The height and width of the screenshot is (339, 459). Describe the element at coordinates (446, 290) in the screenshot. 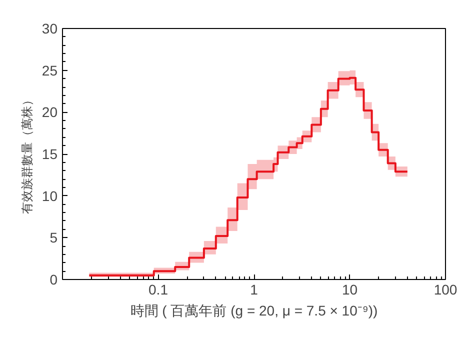

I see `x-tick-label: 100` at that location.